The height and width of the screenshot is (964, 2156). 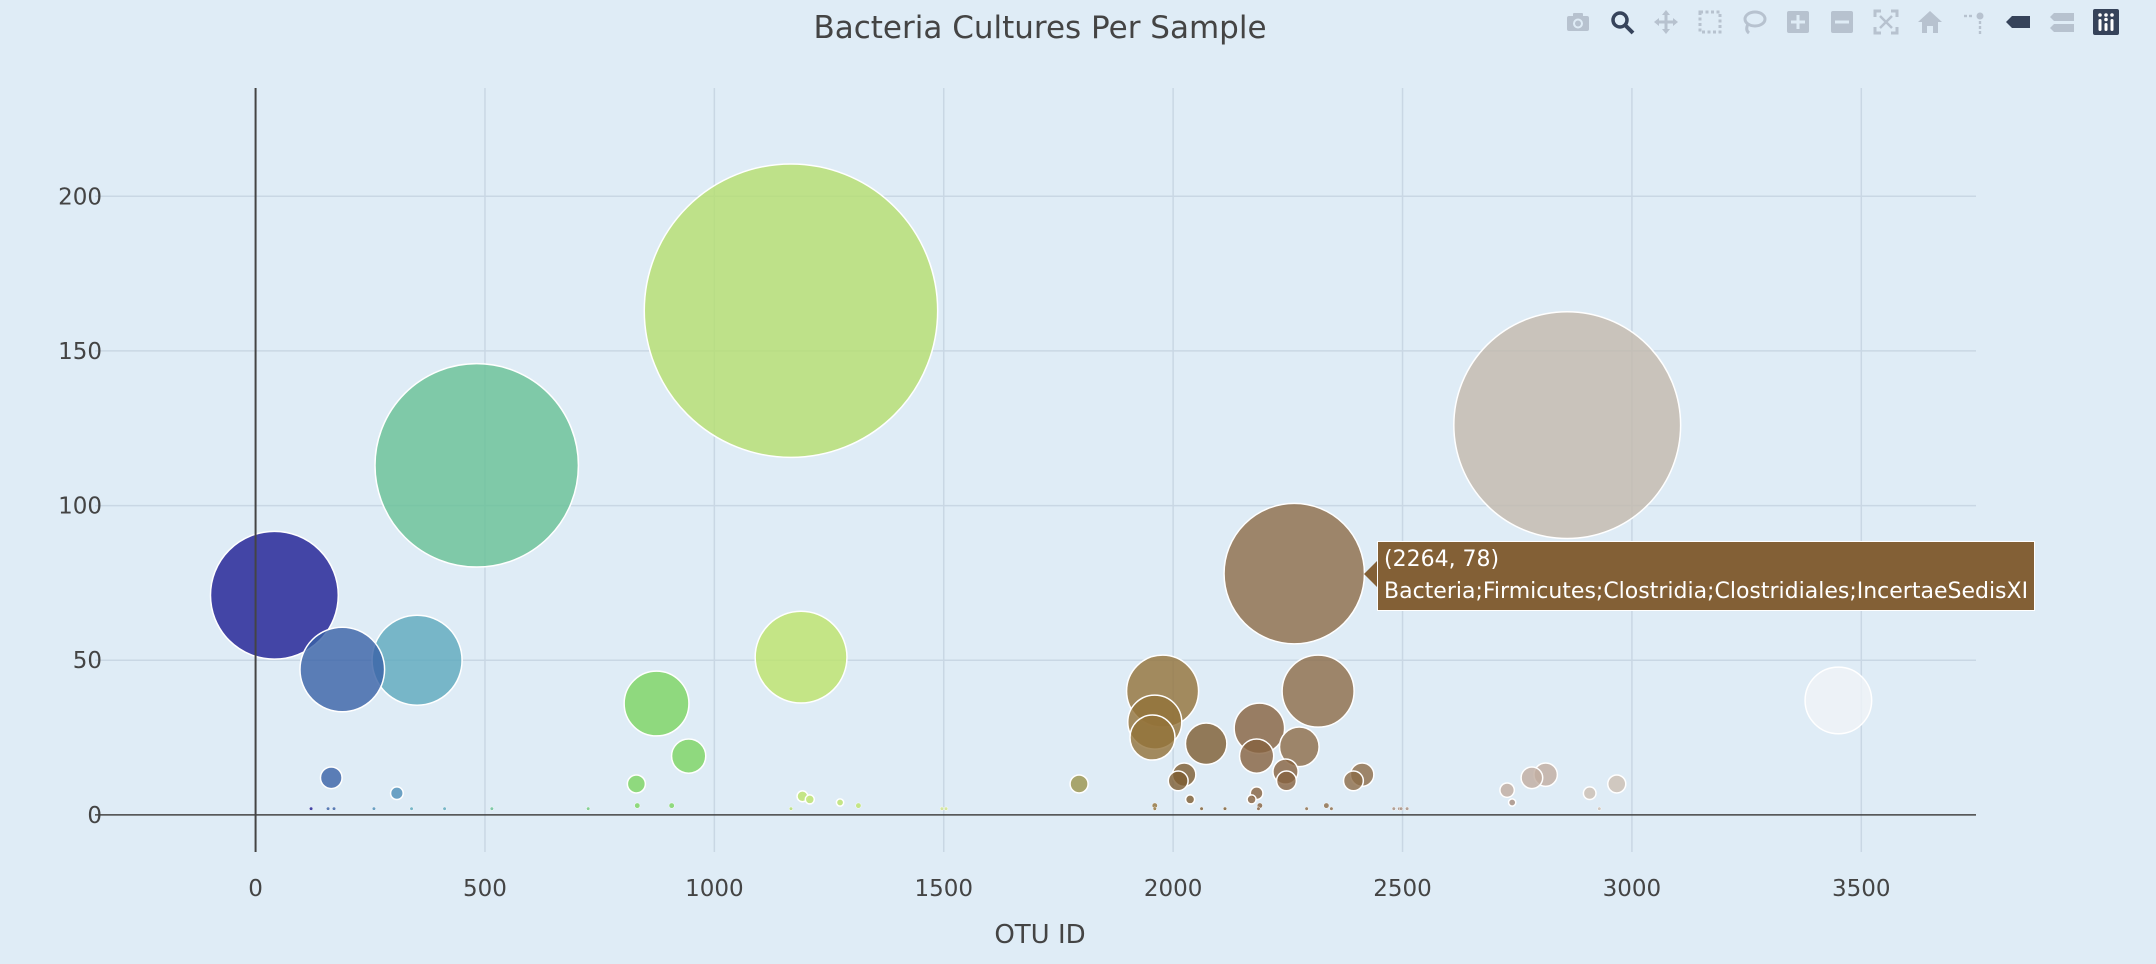 What do you see at coordinates (1666, 22) in the screenshot?
I see `pan-icon` at bounding box center [1666, 22].